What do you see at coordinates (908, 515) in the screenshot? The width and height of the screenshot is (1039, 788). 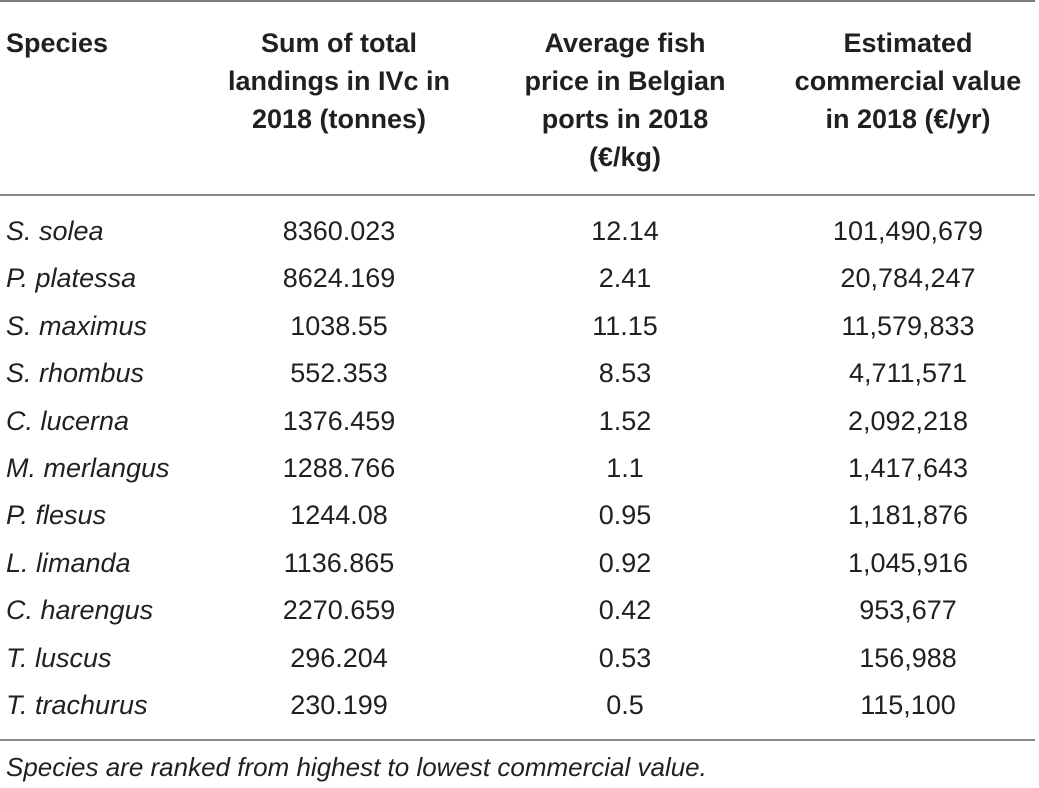 I see `cell-value: 1,181,876` at bounding box center [908, 515].